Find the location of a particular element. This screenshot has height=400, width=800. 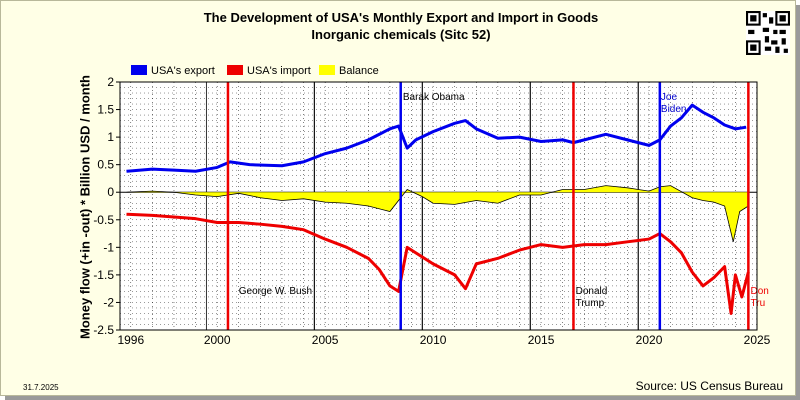

legend-swatch-balance is located at coordinates (327, 70).